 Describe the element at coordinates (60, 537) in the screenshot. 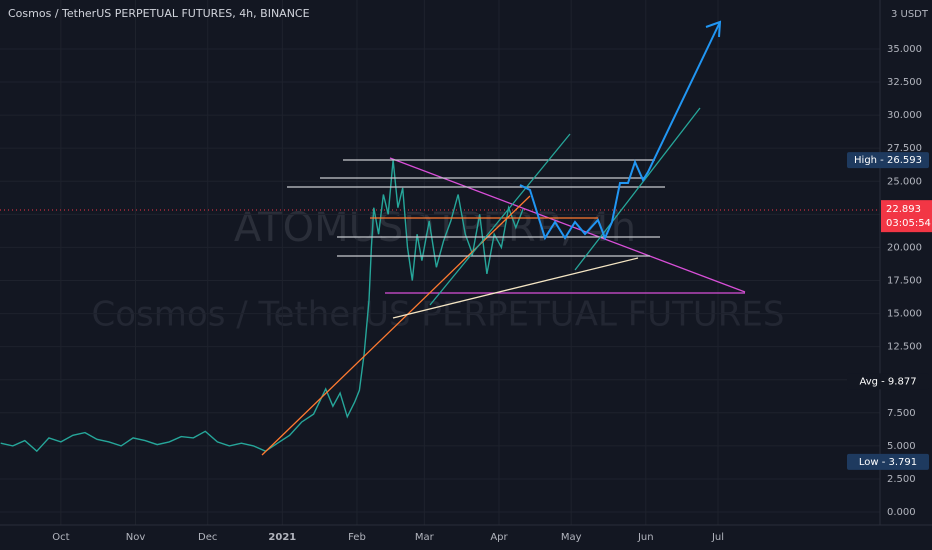

I see `x-tick-label: Oct` at that location.